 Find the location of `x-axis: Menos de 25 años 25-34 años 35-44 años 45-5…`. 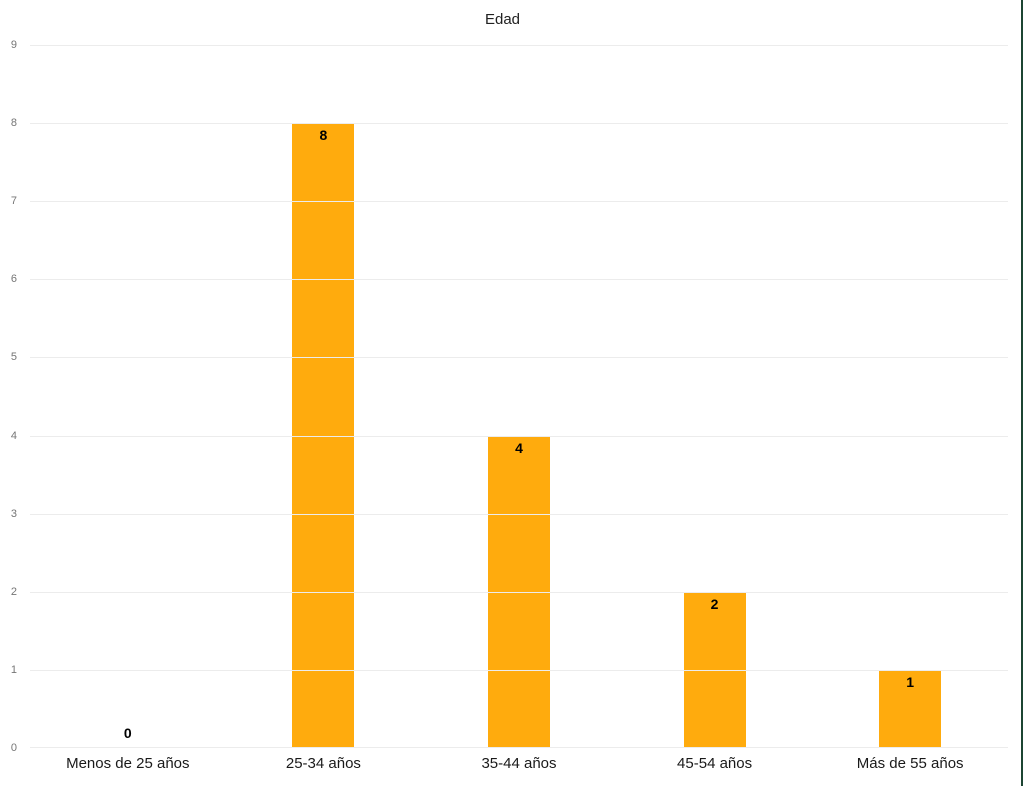

x-axis: Menos de 25 años 25-34 años 35-44 años 45-5… is located at coordinates (519, 763).